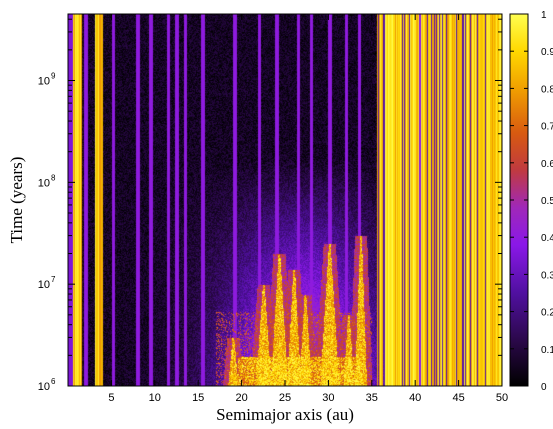 Image resolution: width=553 pixels, height=429 pixels. What do you see at coordinates (372, 398) in the screenshot?
I see `x-tick-label: 35` at bounding box center [372, 398].